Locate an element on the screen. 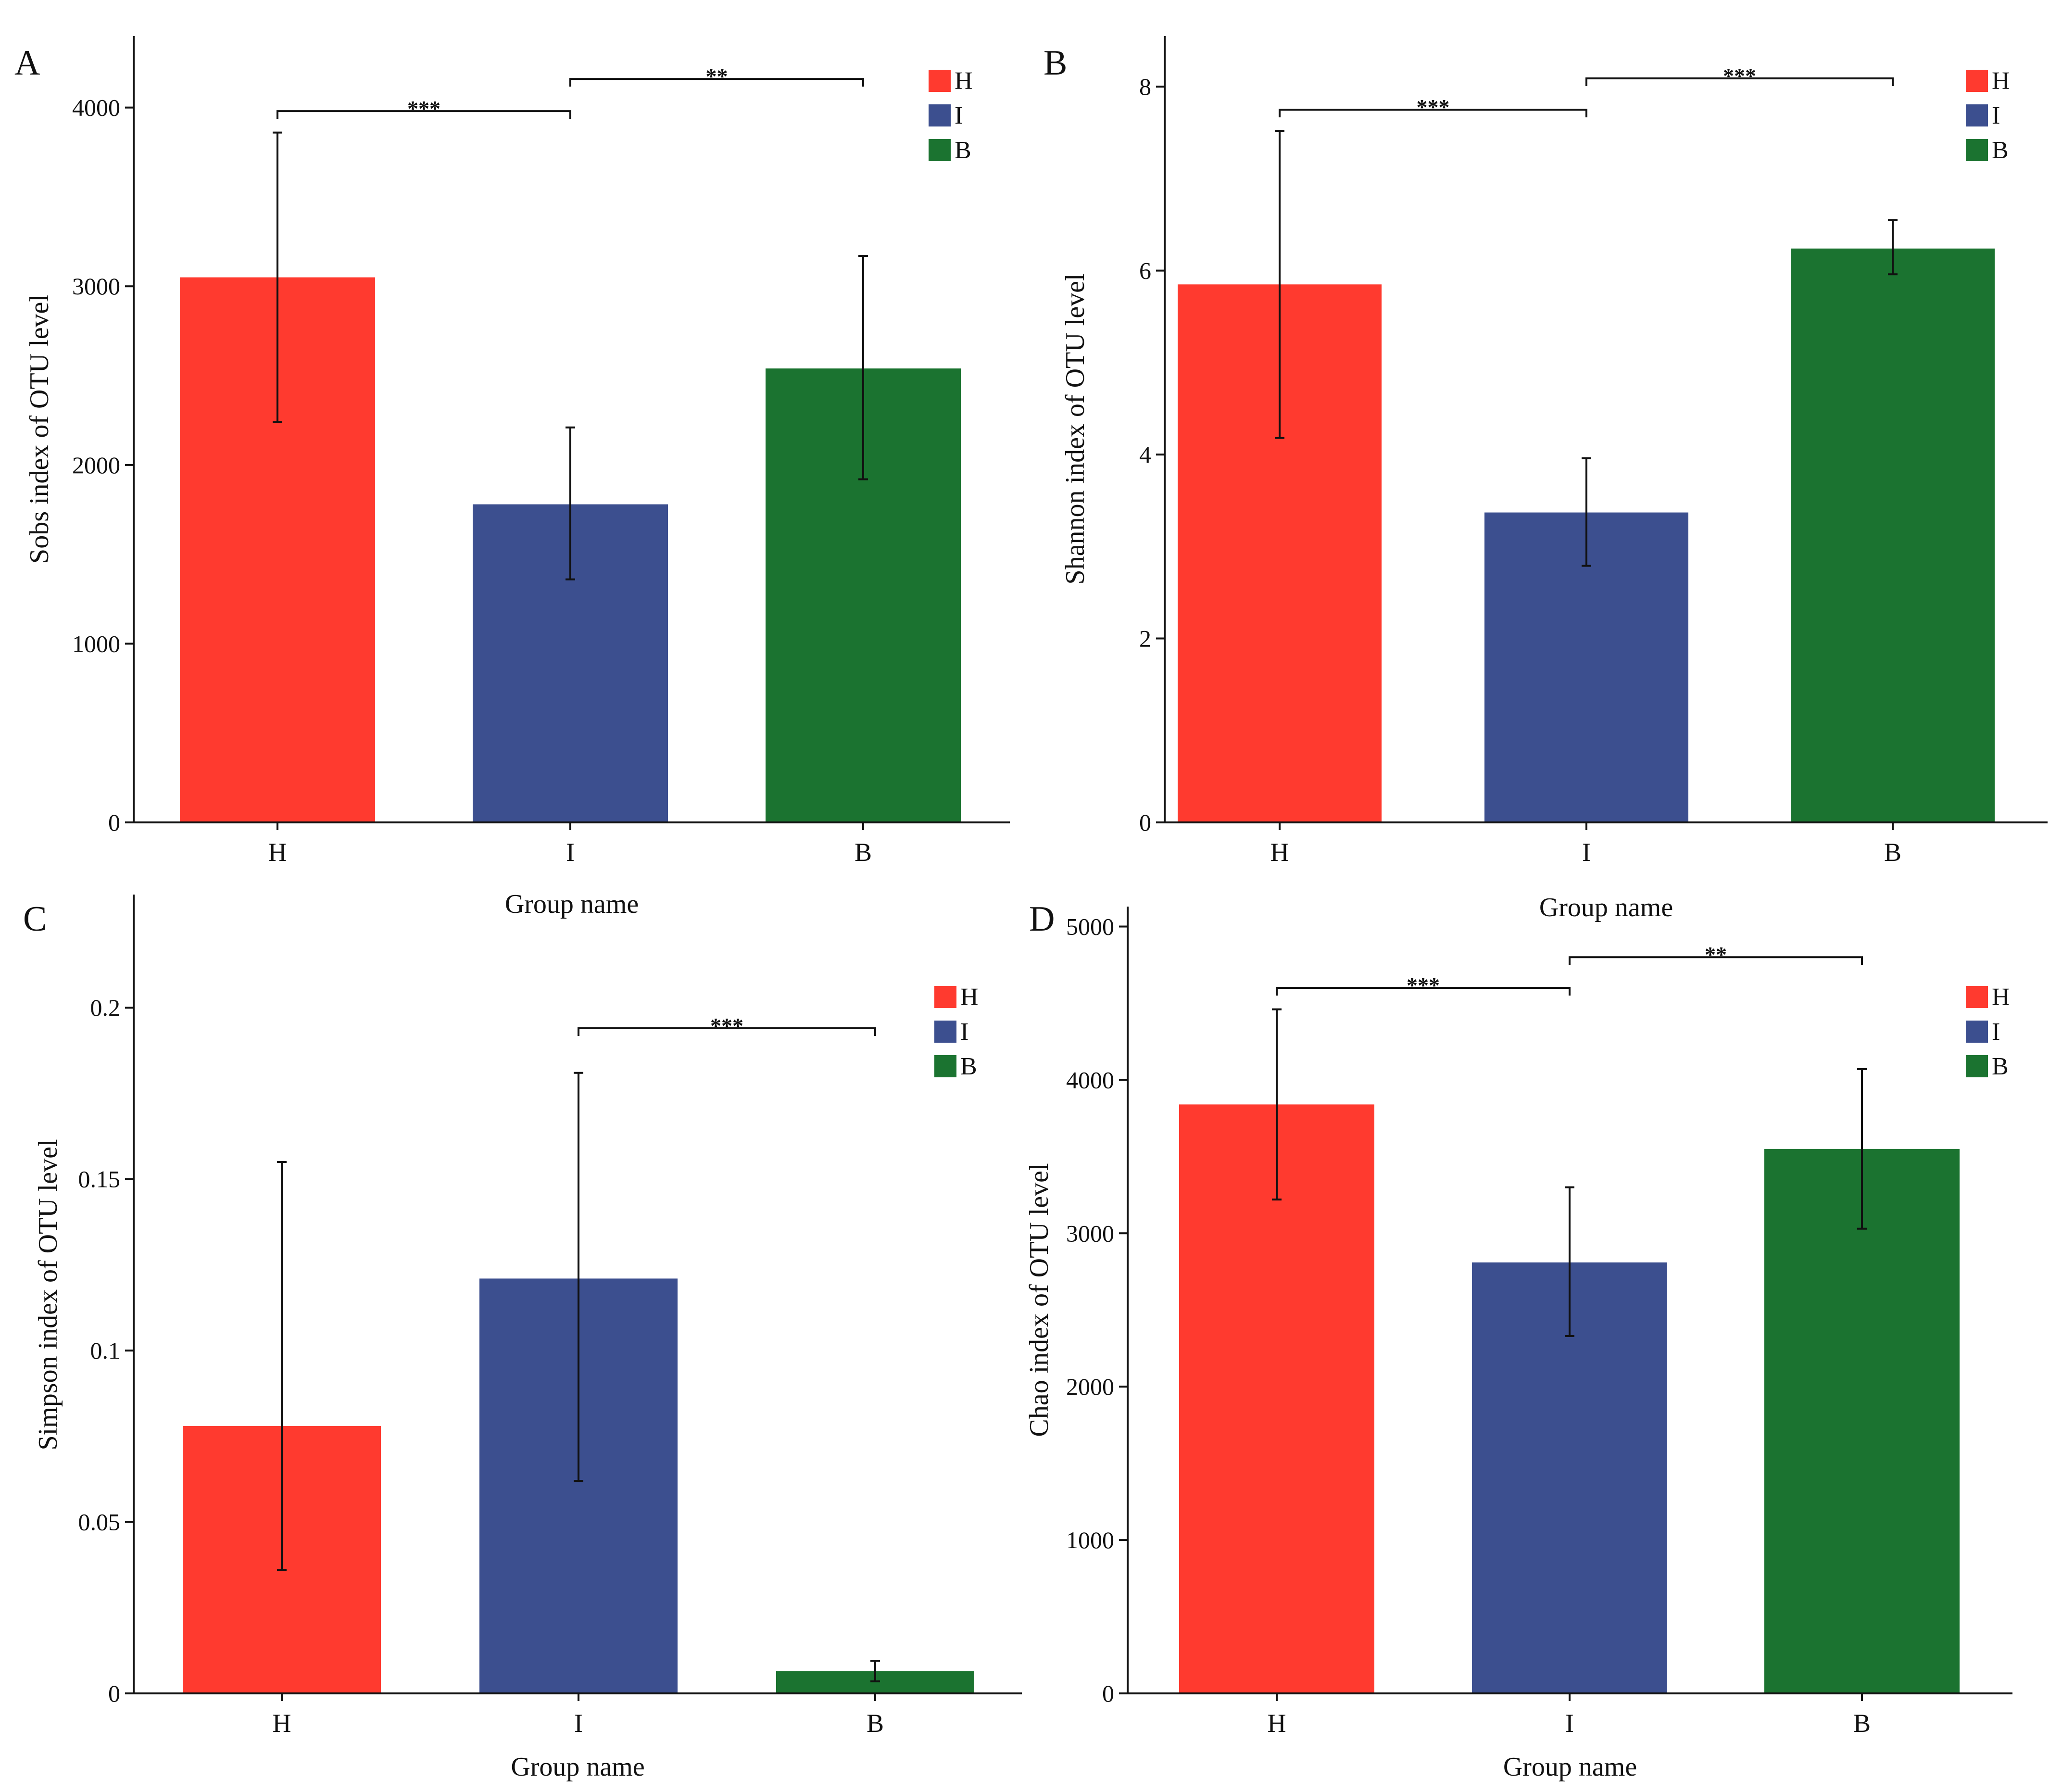  y-tick-label: 0.1 is located at coordinates (106, 1350).